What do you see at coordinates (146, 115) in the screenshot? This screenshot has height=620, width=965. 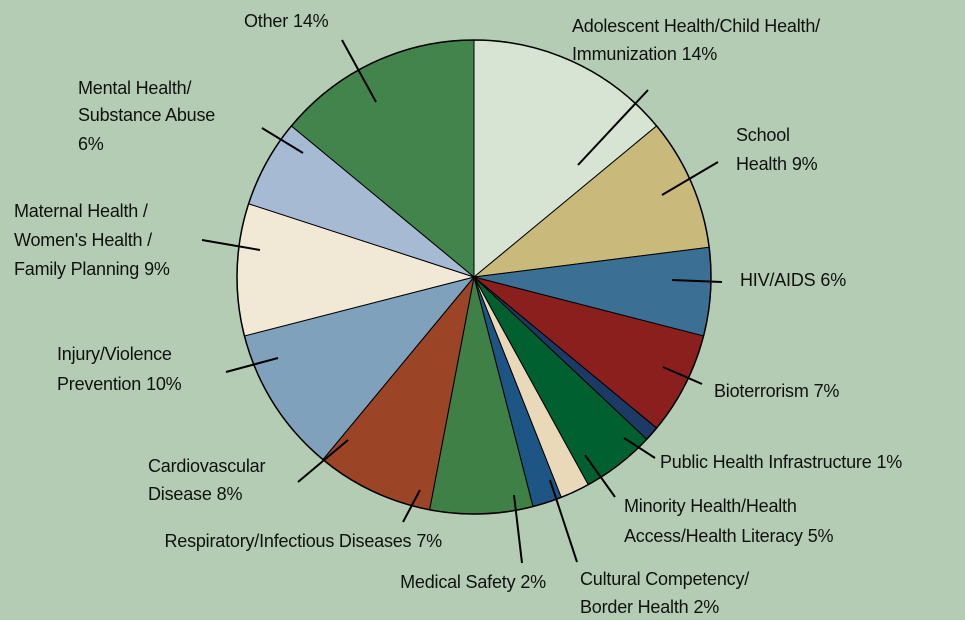 I see `slice-label: Substance Abuse` at bounding box center [146, 115].